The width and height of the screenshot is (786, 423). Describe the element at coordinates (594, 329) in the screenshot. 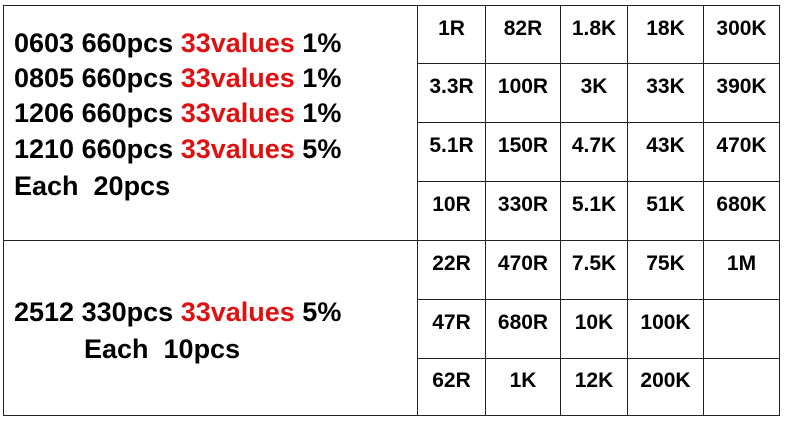

I see `value-cell: 10K` at that location.